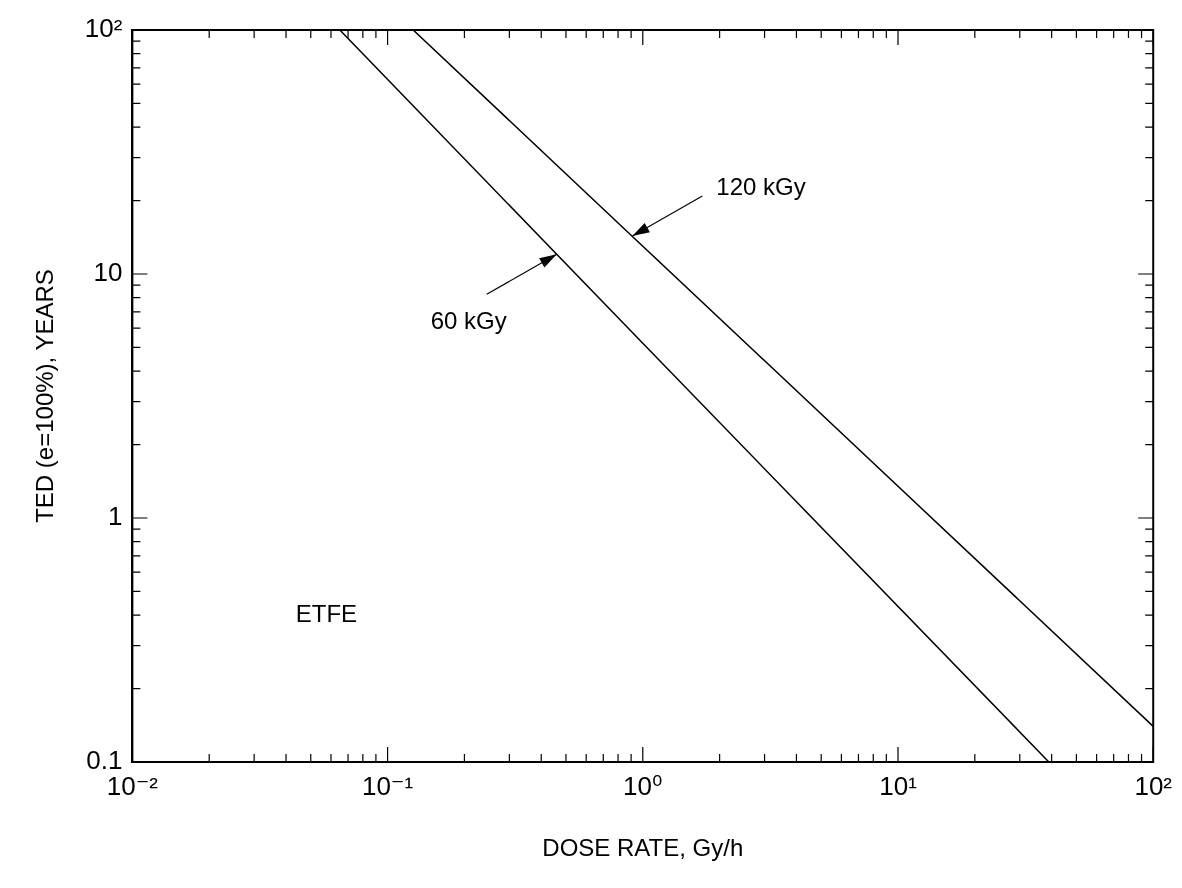 The width and height of the screenshot is (1182, 888). I want to click on annotation: ETFE, so click(326, 614).